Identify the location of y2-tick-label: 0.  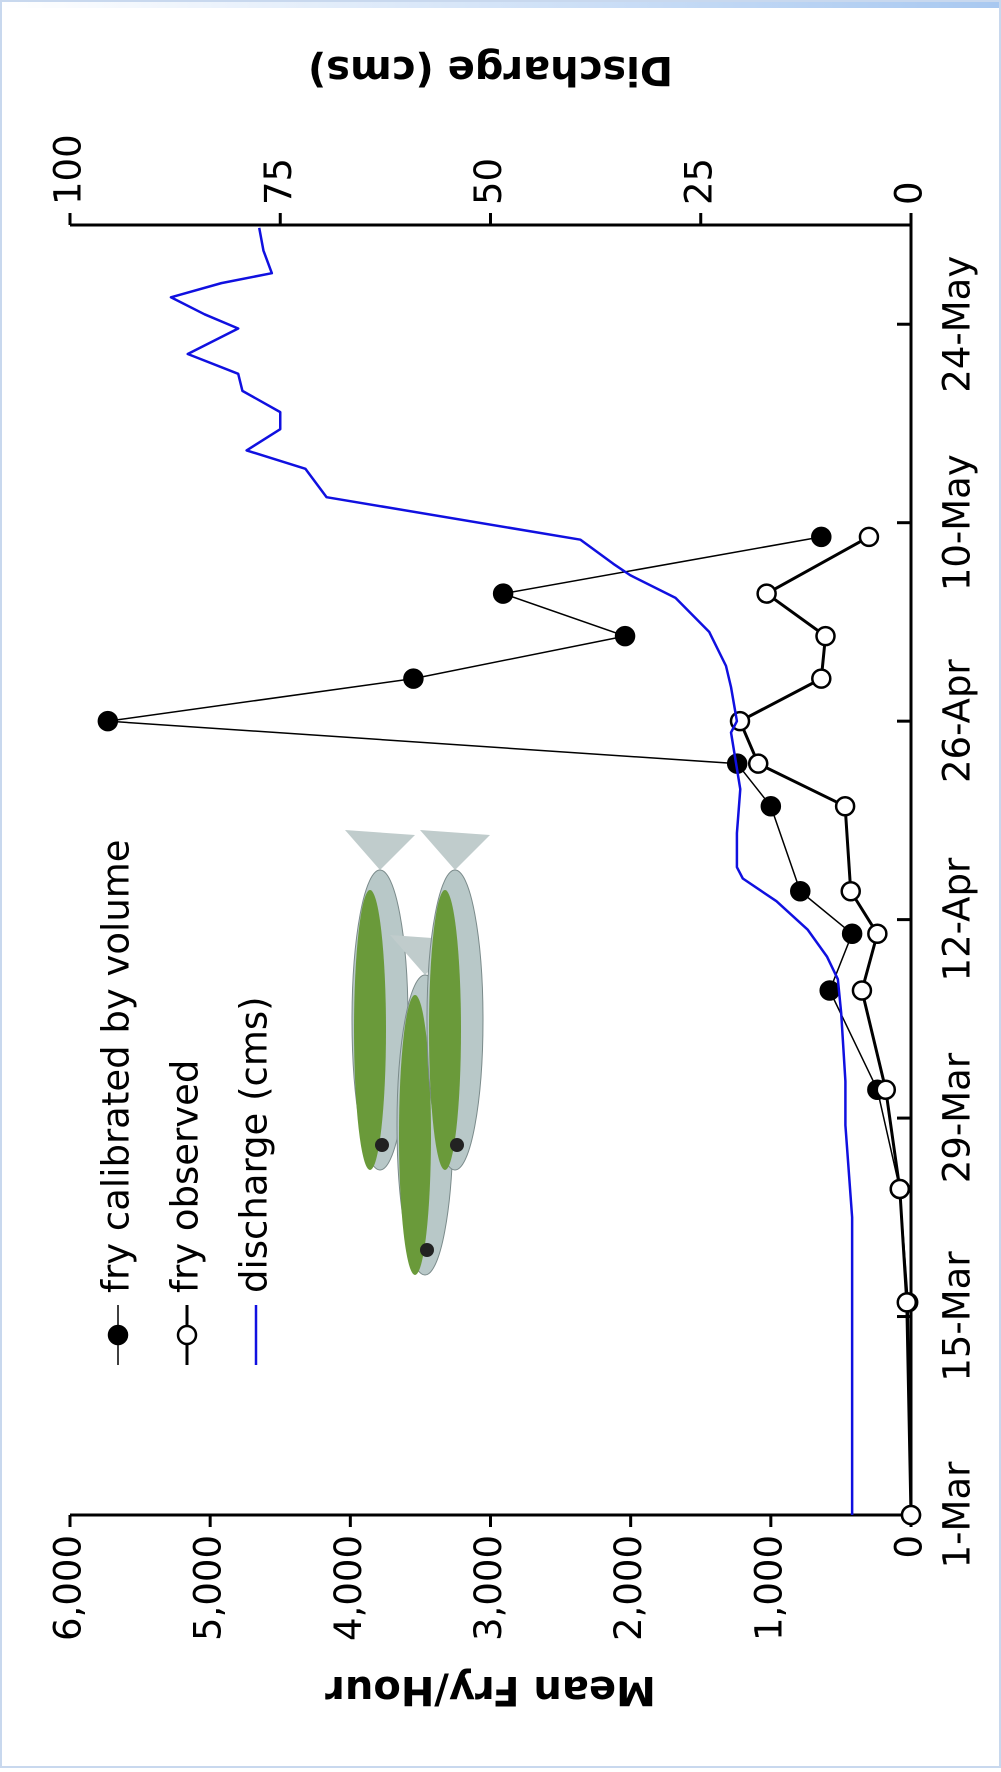
(909, 193).